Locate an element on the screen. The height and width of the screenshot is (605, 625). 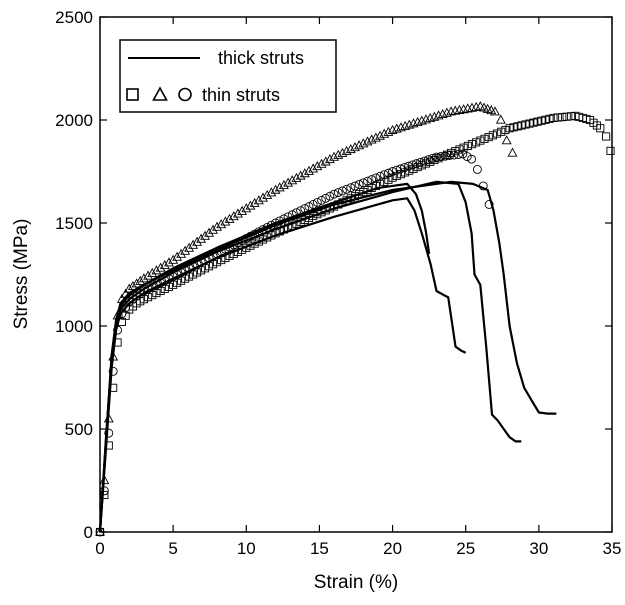
x-axis-title: Strain (%) is located at coordinates (356, 582).